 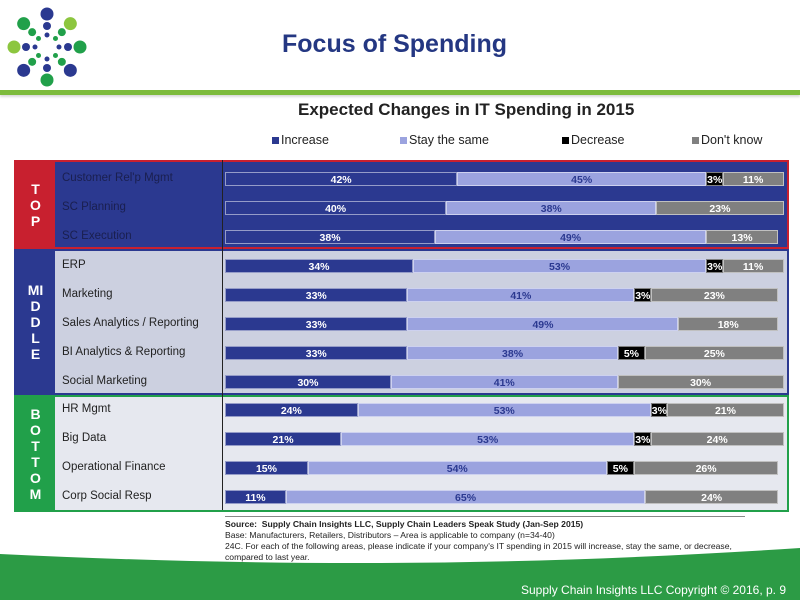 I want to click on category-label: ERP, so click(x=74, y=265).